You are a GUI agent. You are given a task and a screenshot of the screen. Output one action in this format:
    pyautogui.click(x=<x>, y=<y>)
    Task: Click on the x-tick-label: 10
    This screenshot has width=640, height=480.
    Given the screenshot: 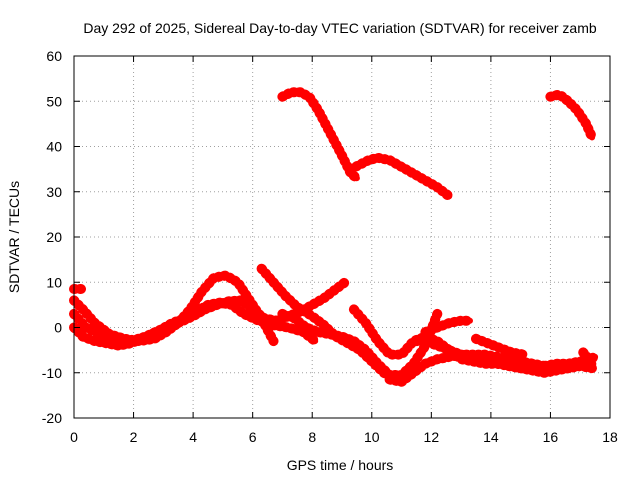 What is the action you would take?
    pyautogui.click(x=372, y=437)
    